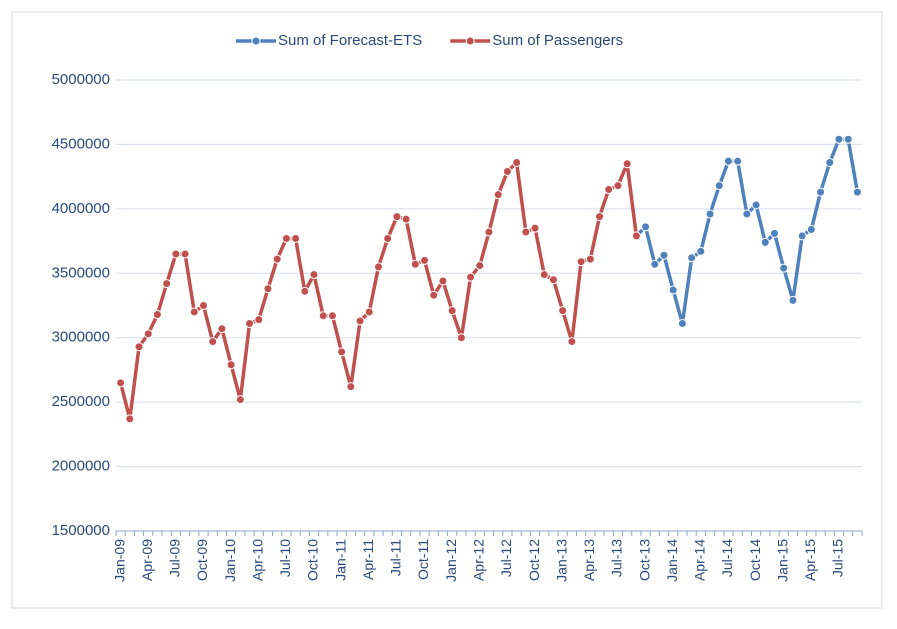 Image resolution: width=897 pixels, height=629 pixels. I want to click on x-tick-label: Jul-14, so click(727, 558).